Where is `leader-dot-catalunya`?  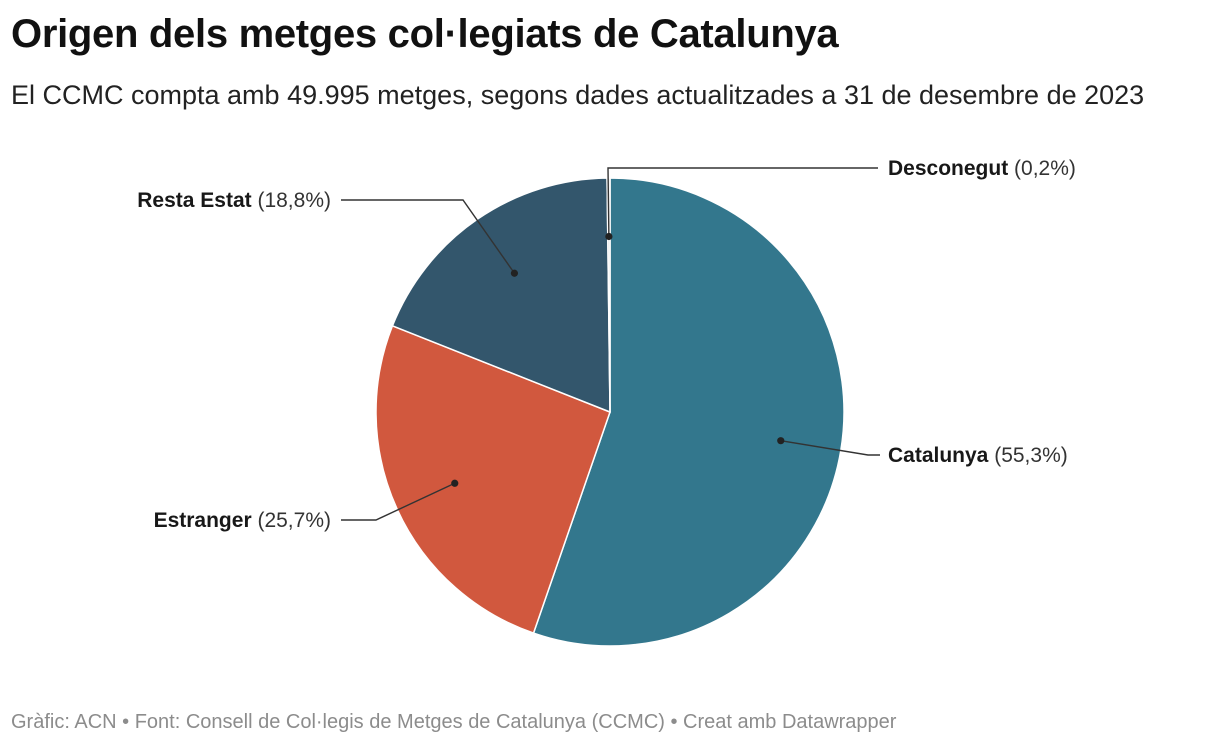
leader-dot-catalunya is located at coordinates (781, 441).